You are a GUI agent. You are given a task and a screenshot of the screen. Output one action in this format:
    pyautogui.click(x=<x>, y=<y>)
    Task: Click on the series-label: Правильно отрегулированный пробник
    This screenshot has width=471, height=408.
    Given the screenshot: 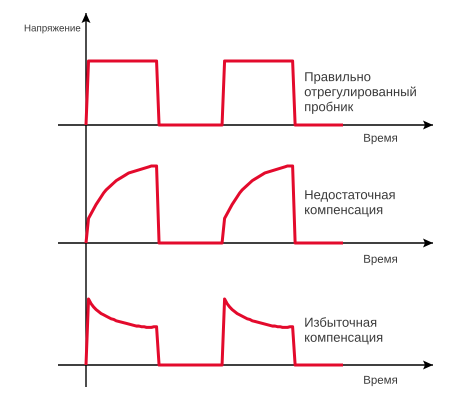 What is the action you would take?
    pyautogui.click(x=360, y=93)
    